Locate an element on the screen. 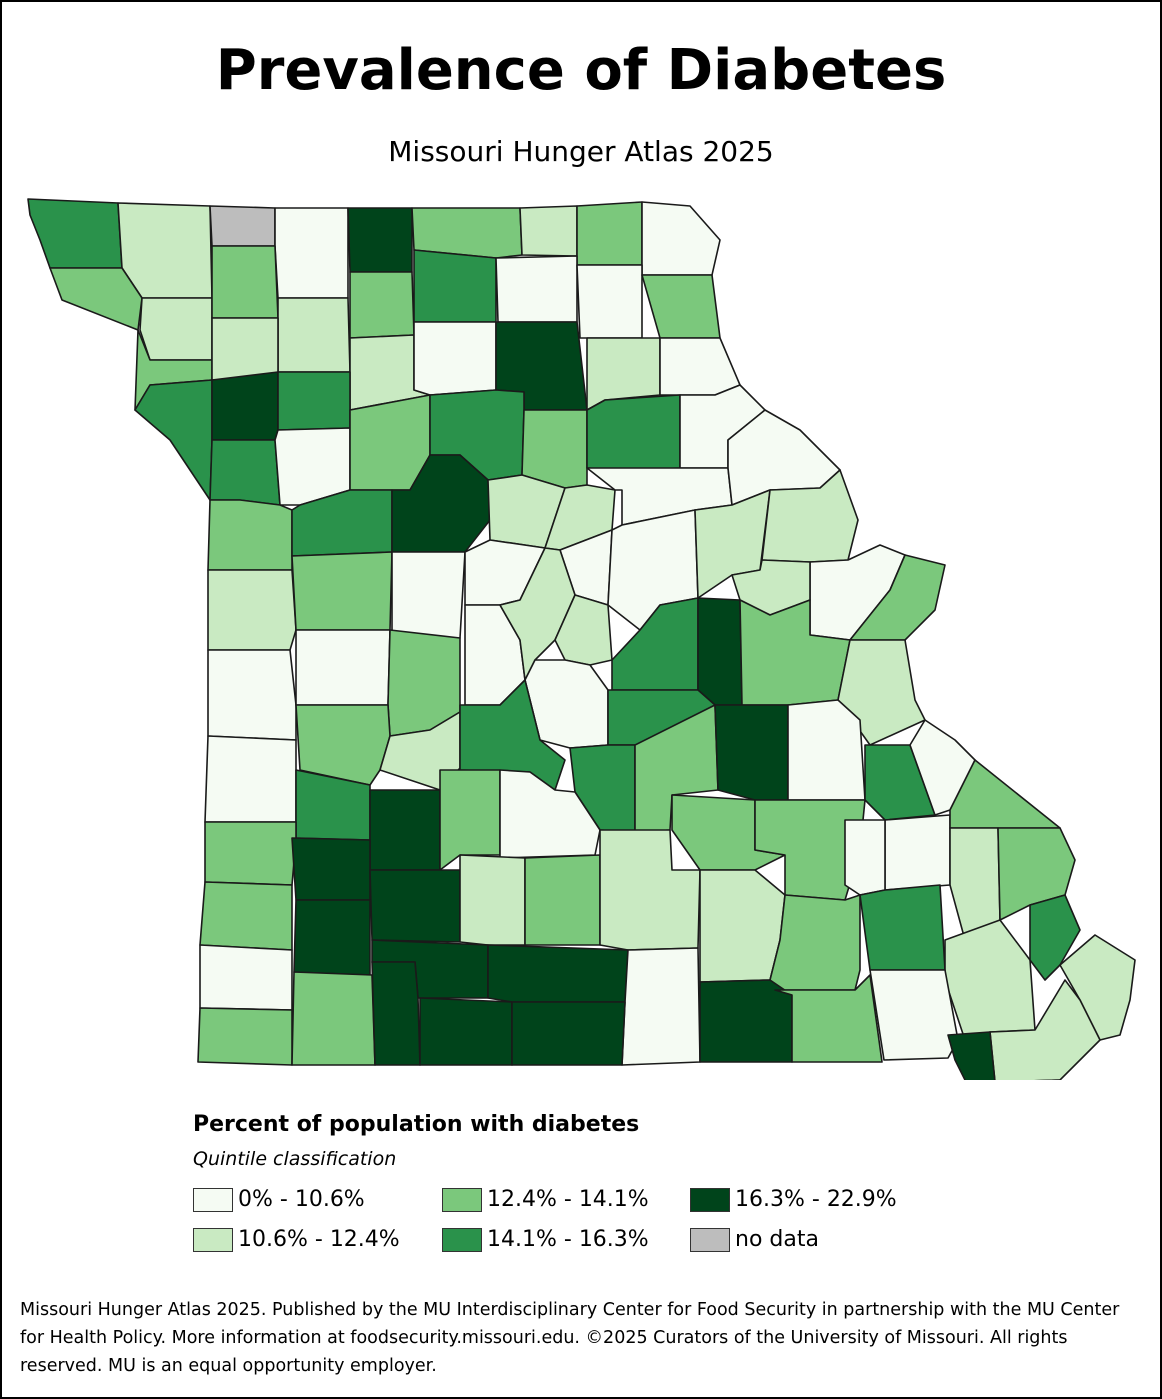  legend-label: 16.3% - 22.9% is located at coordinates (816, 1199).